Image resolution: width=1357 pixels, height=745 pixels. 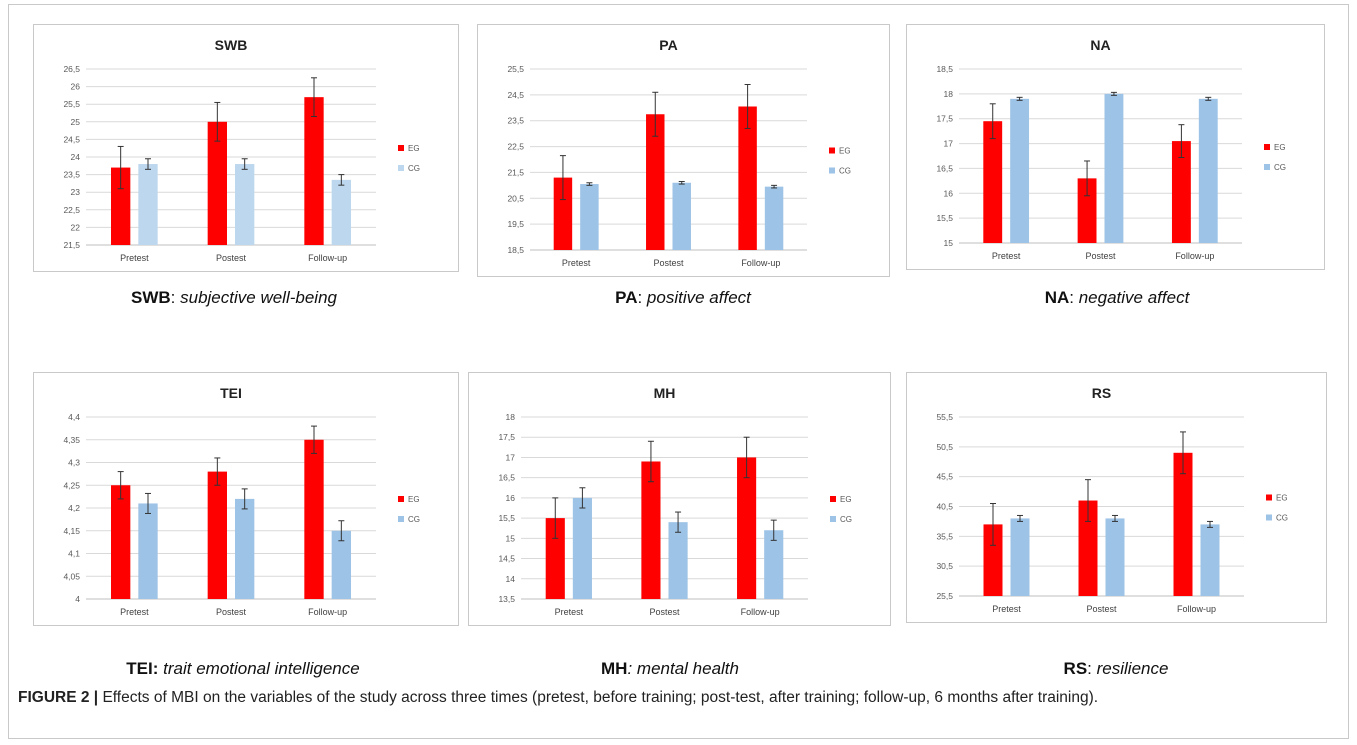 I want to click on subcaption-desc: : mental health, so click(x=683, y=668).